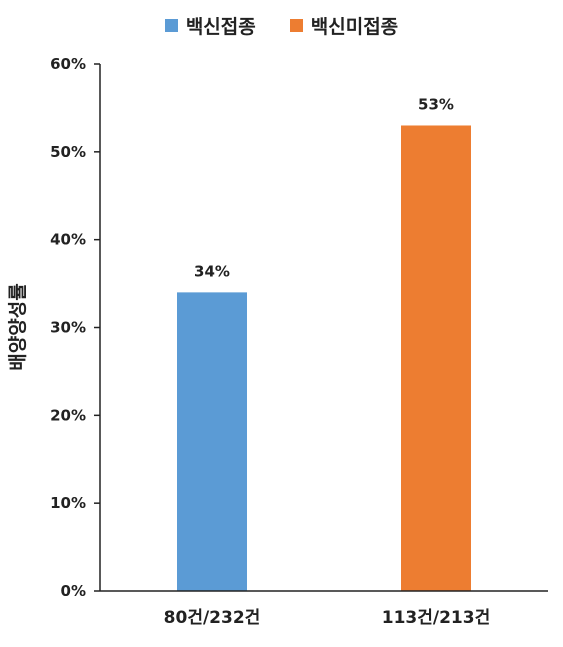  I want to click on y-tick-label: 60%, so click(68, 64).